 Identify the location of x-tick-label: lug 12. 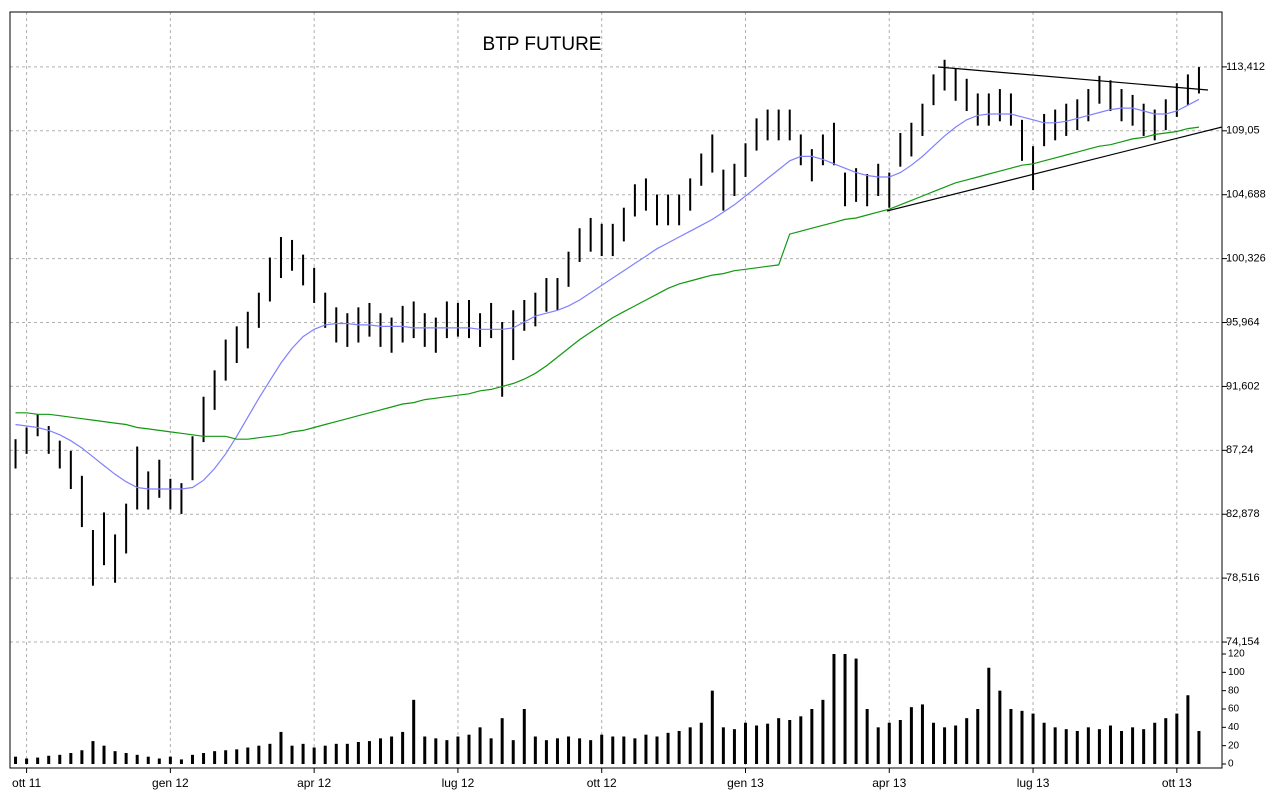
(458, 783).